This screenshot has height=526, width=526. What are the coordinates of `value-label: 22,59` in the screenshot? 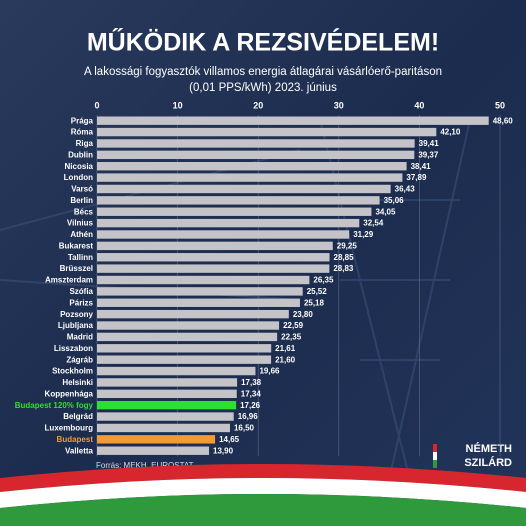 It's located at (293, 325).